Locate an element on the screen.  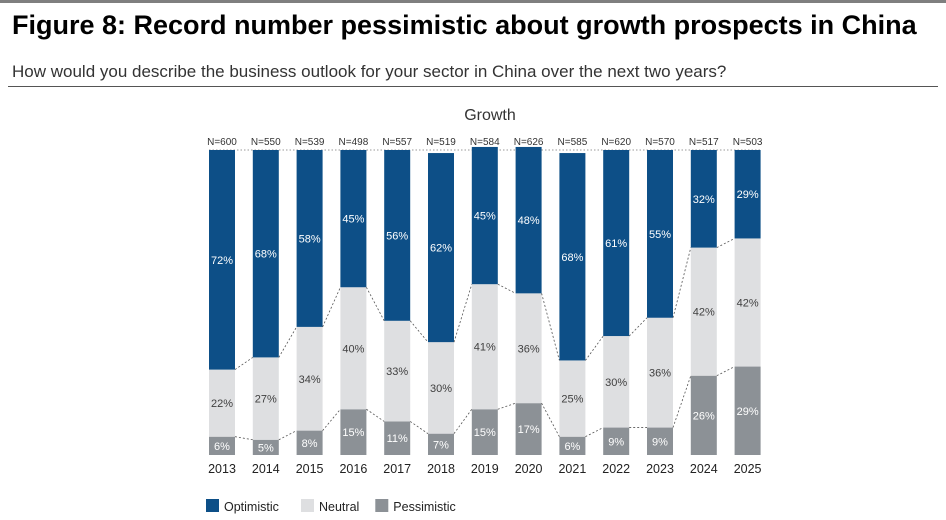
sample-size-label-2015: N=539 is located at coordinates (310, 142).